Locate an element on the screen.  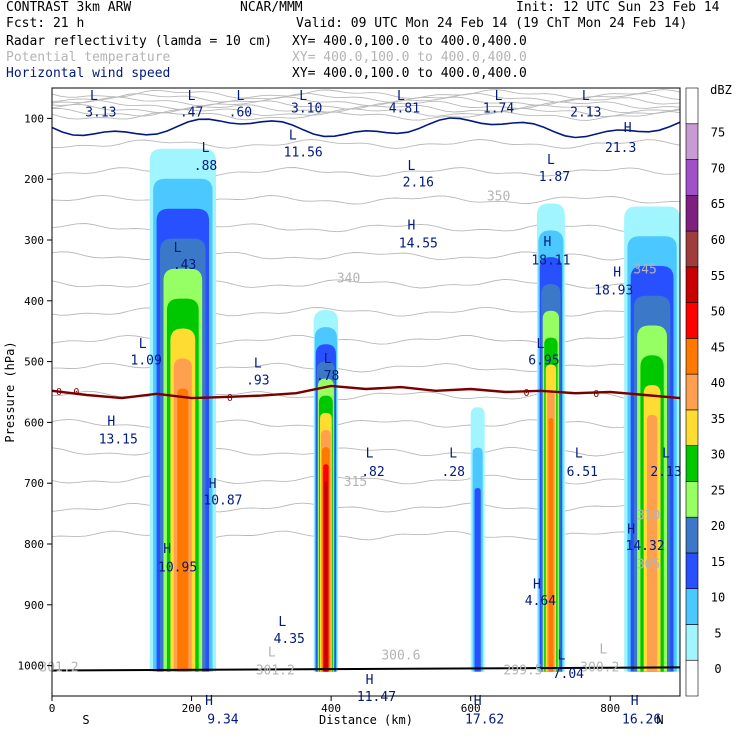
x-tick-label: 600 is located at coordinates (471, 708).